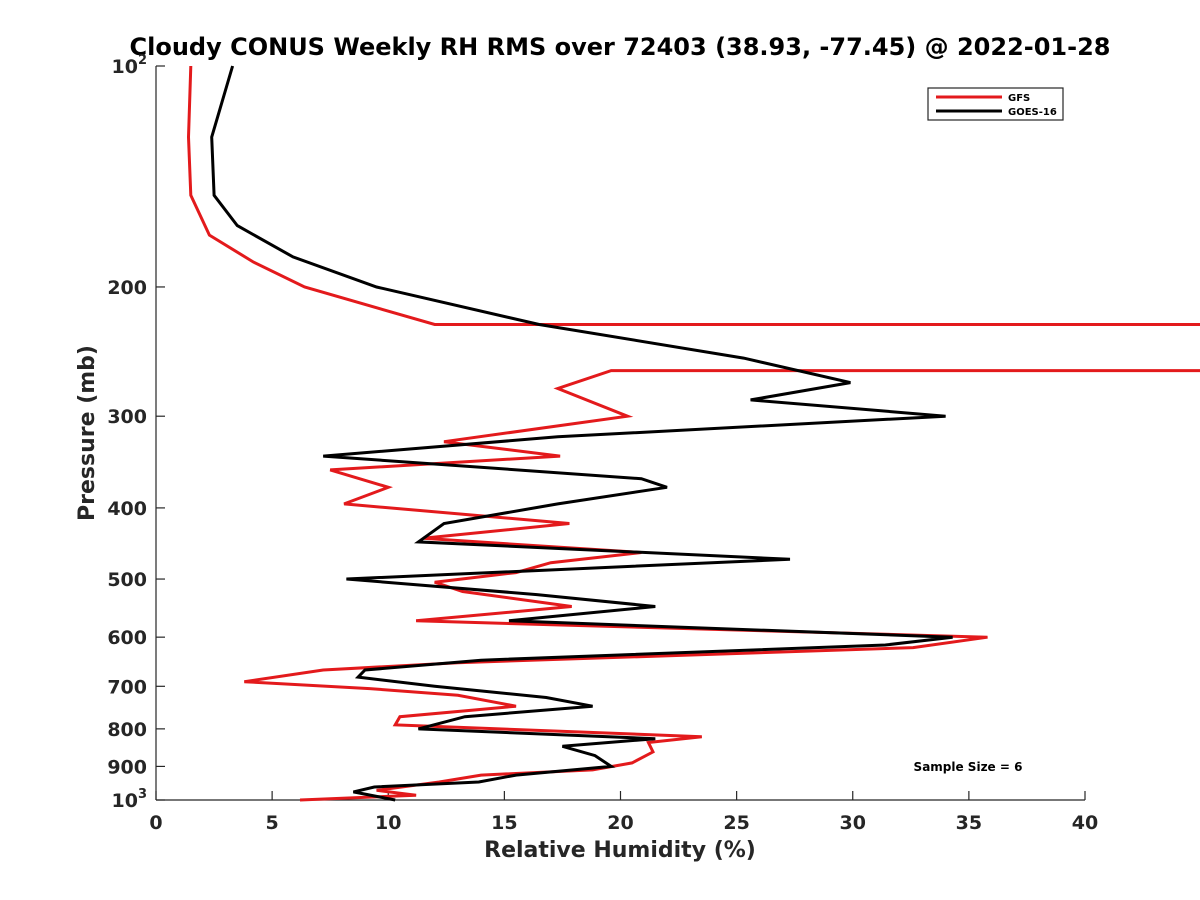  Describe the element at coordinates (1032, 112) in the screenshot. I see `legend-label: GOES-16` at that location.